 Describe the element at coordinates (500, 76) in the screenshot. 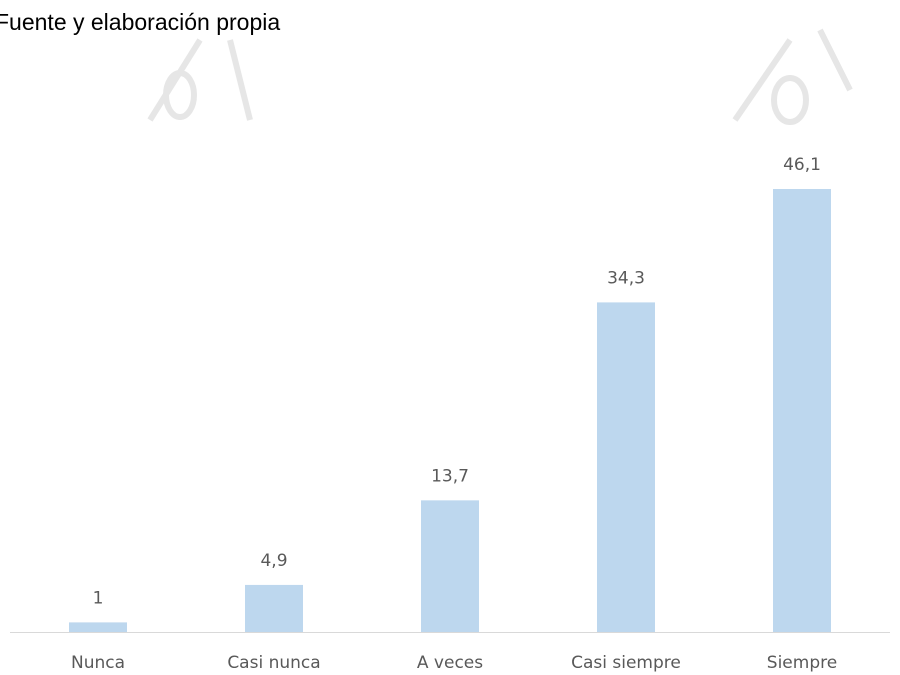

I see `watermark` at that location.